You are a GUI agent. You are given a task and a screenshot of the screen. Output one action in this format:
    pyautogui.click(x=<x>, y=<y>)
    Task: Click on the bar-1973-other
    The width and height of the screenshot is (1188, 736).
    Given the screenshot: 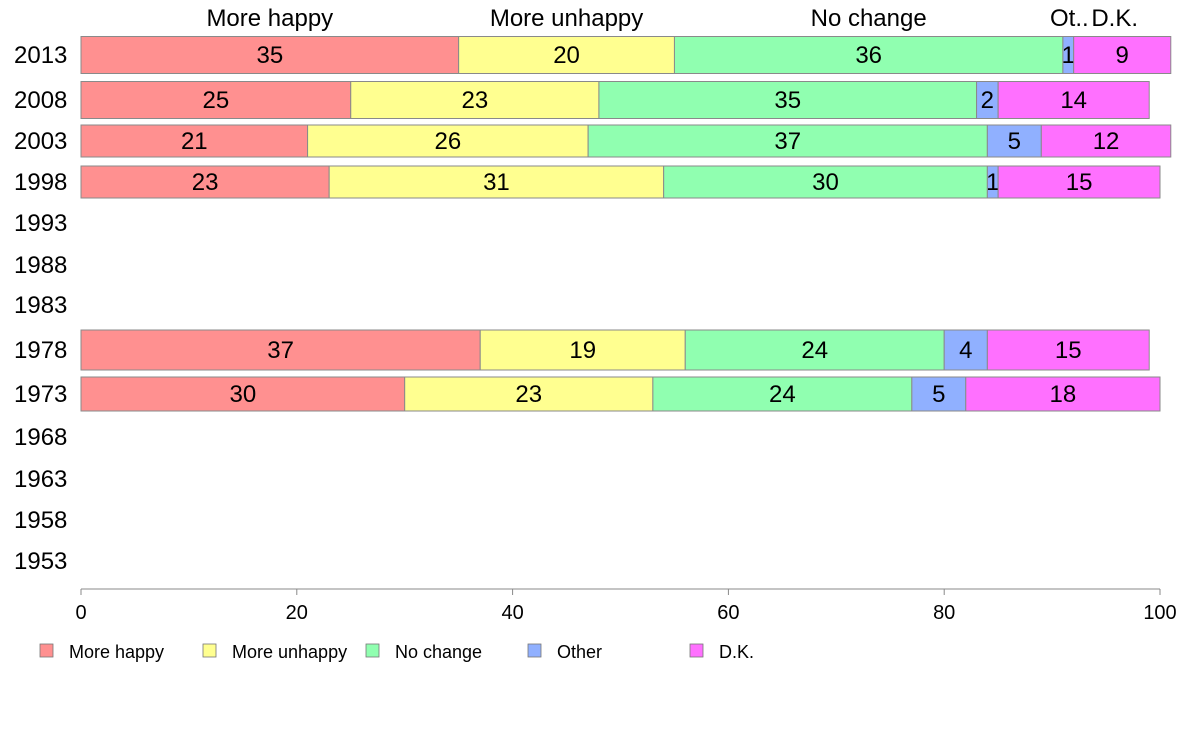 What is the action you would take?
    pyautogui.click(x=939, y=394)
    